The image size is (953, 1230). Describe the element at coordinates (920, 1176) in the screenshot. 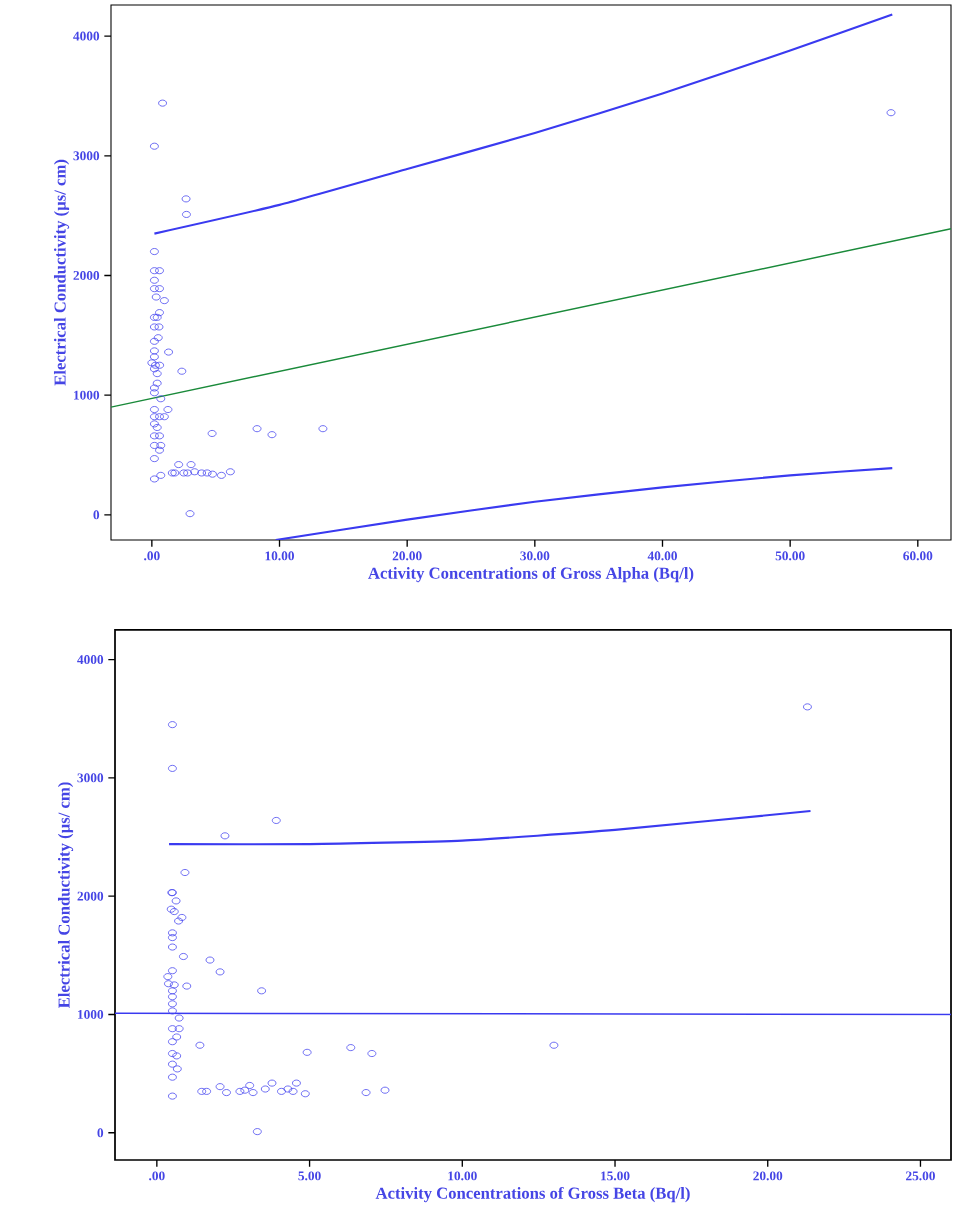

I see `x-tick-label: 25.00` at that location.